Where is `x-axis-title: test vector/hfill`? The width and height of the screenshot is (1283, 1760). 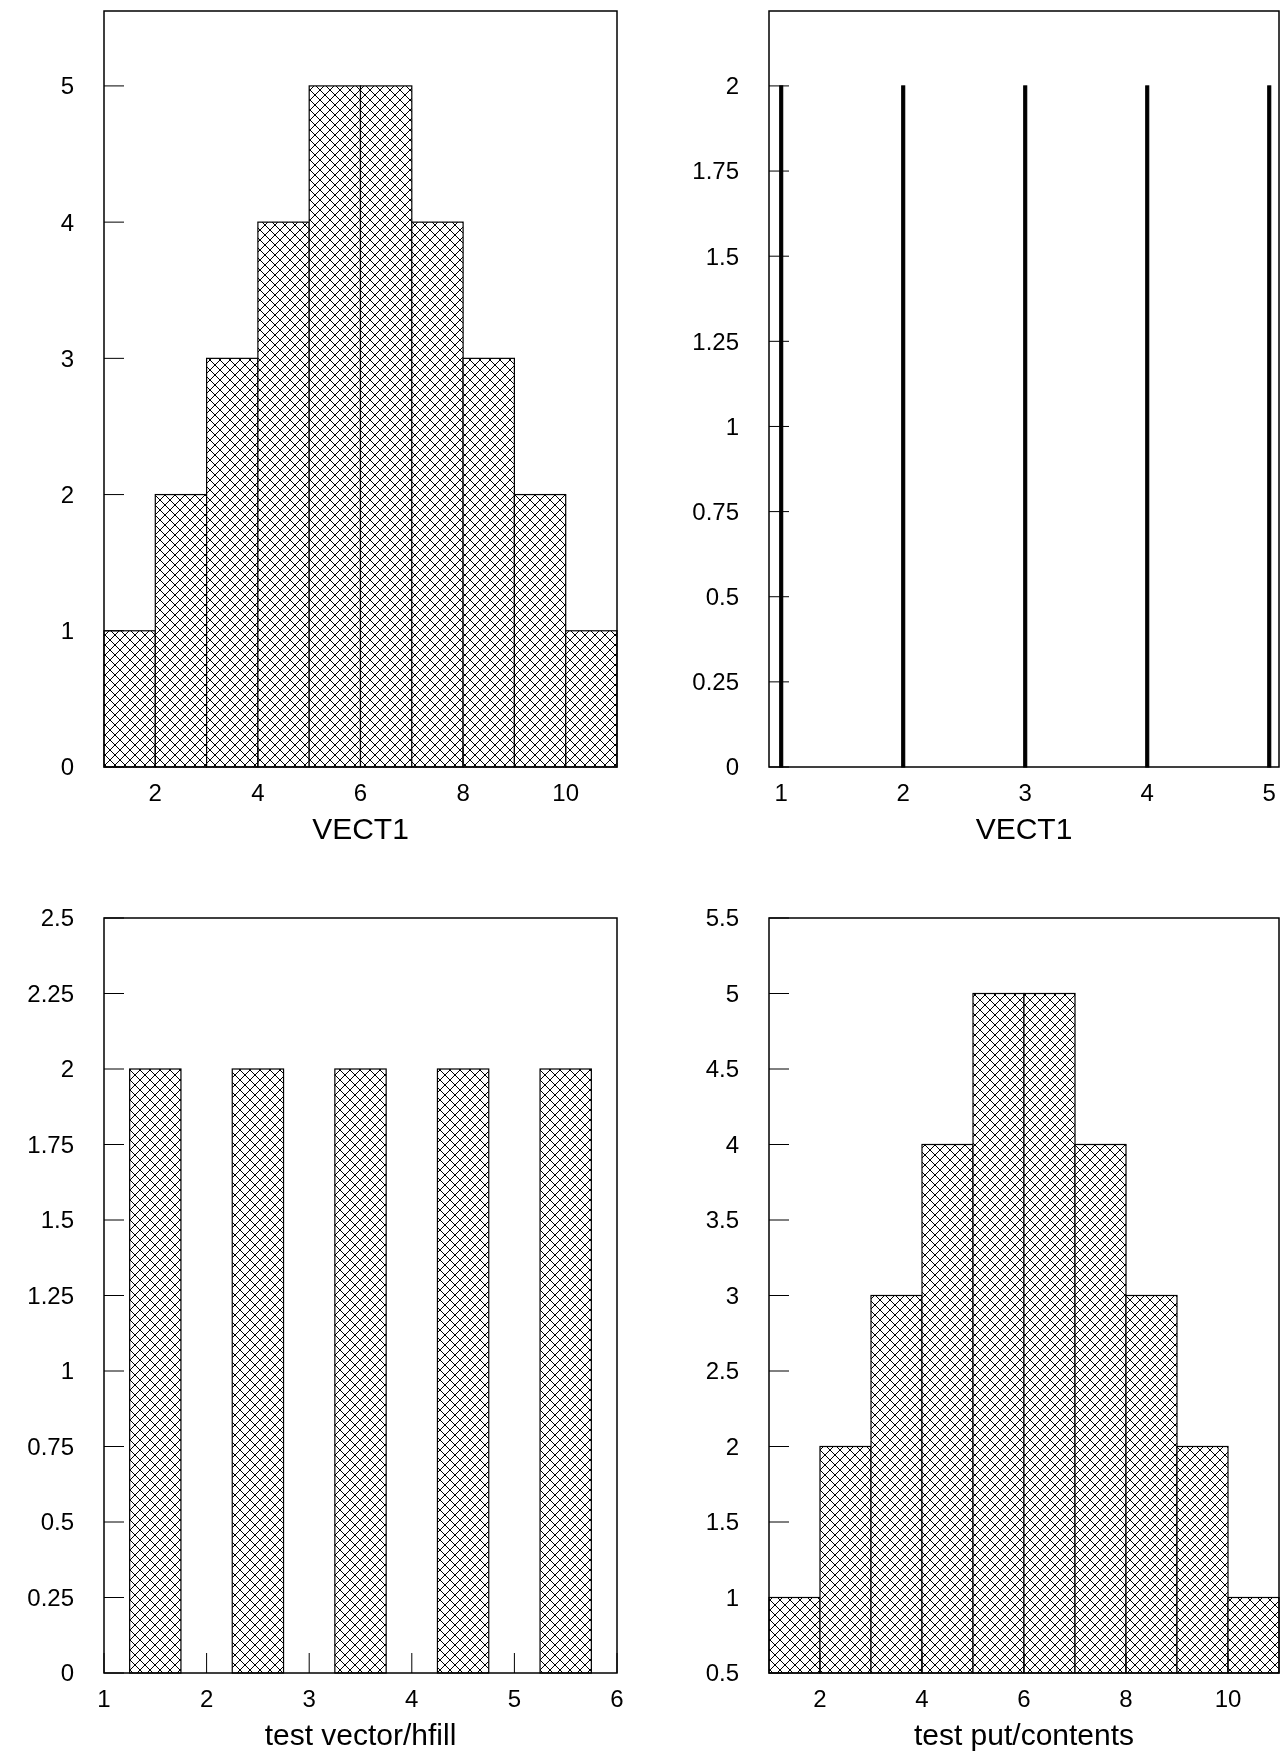 x-axis-title: test vector/hfill is located at coordinates (360, 1734).